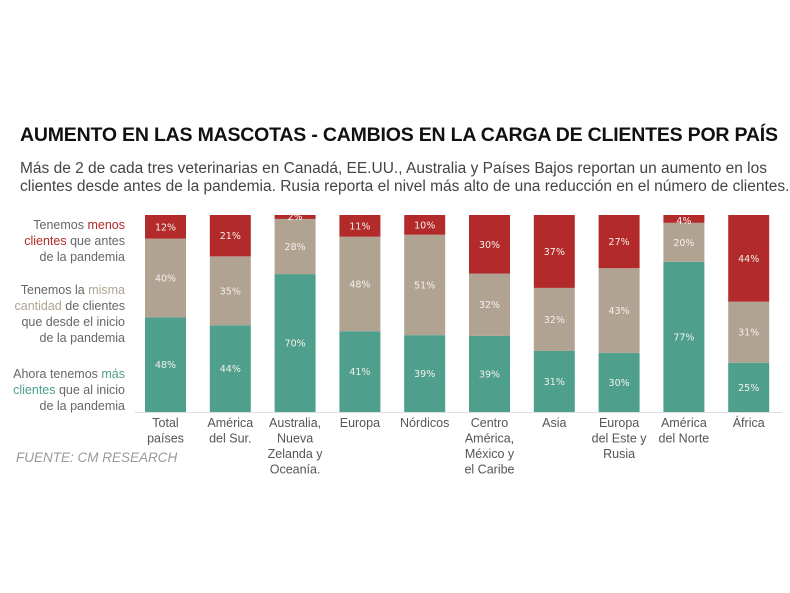 The height and width of the screenshot is (593, 790). I want to click on category-label: Total, so click(165, 423).